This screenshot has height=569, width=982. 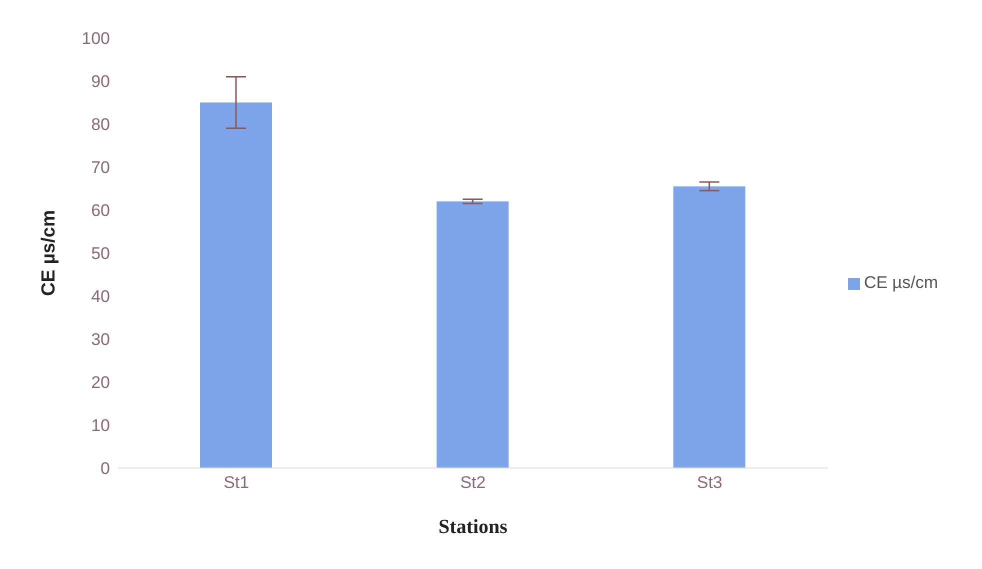 What do you see at coordinates (100, 124) in the screenshot?
I see `y-tick-label: 80` at bounding box center [100, 124].